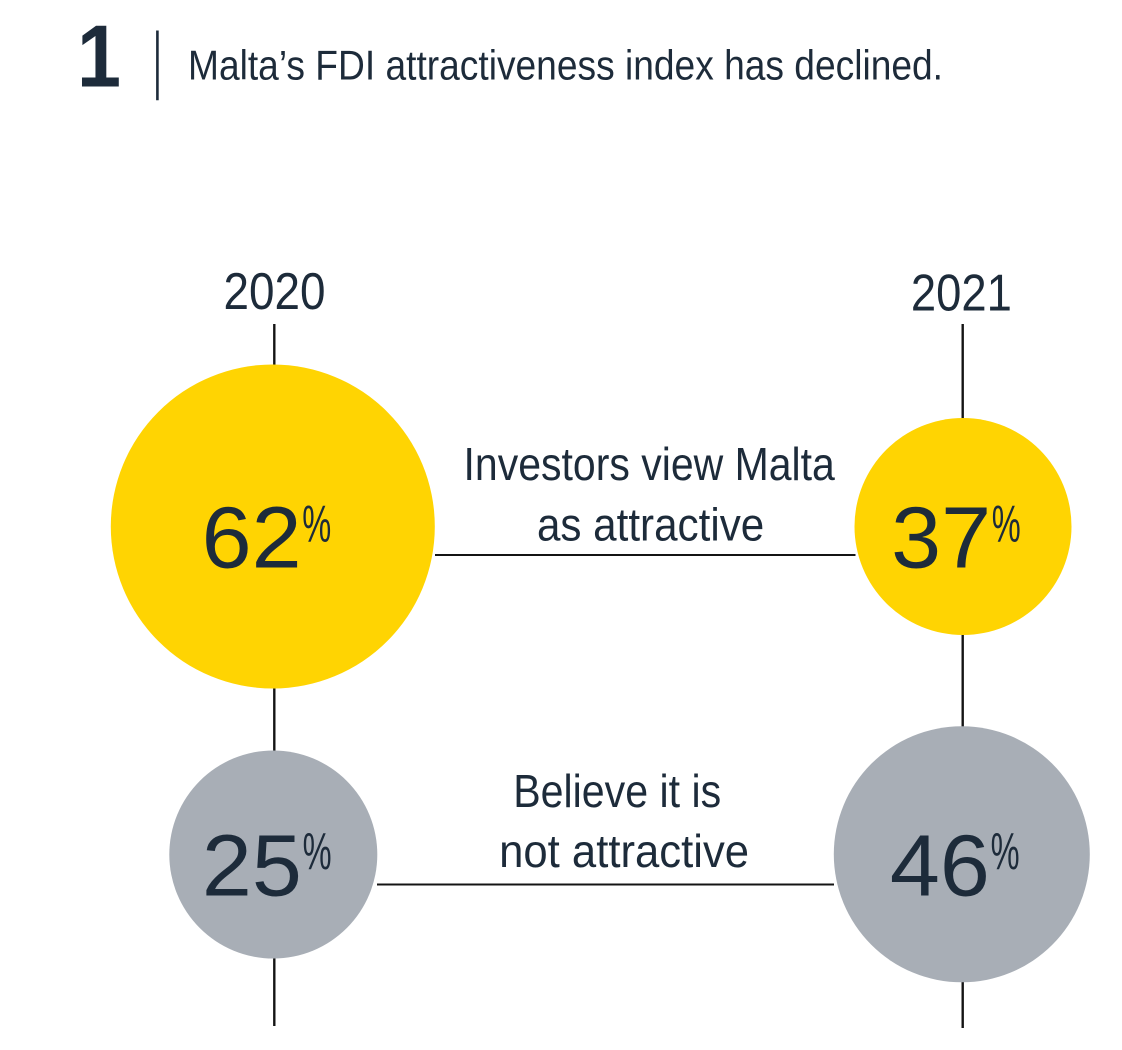  Describe the element at coordinates (252, 538) in the screenshot. I see `svg-text: 62` at that location.